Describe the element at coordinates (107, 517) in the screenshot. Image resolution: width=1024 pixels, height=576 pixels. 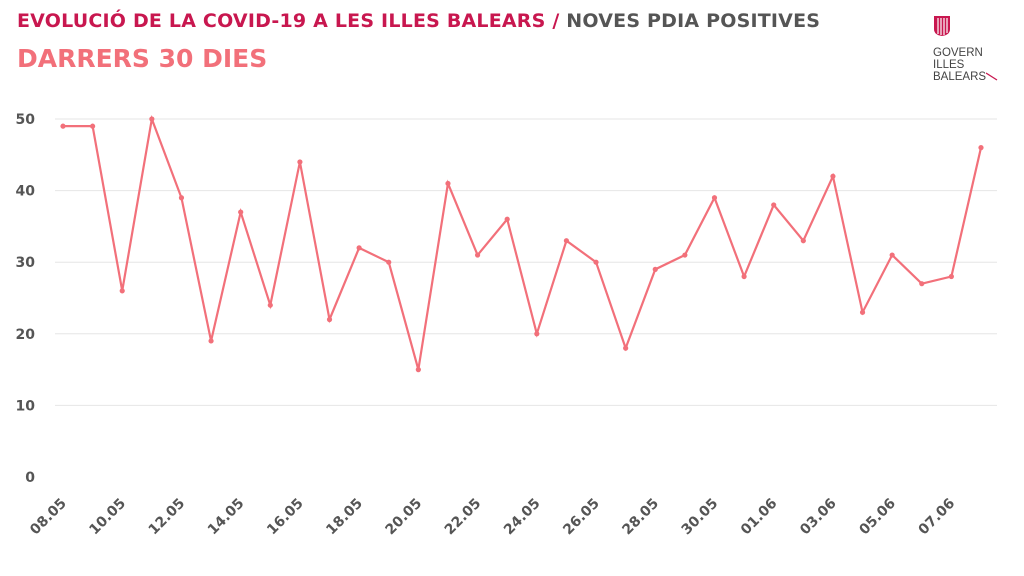
I see `x-tick-label: 10.05` at that location.